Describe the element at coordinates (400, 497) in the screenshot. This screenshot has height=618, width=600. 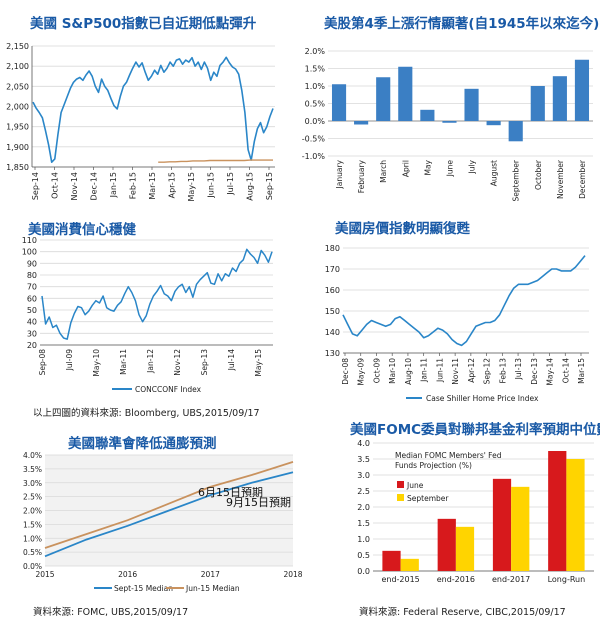
I see `fomc-legend-swatch-september` at that location.